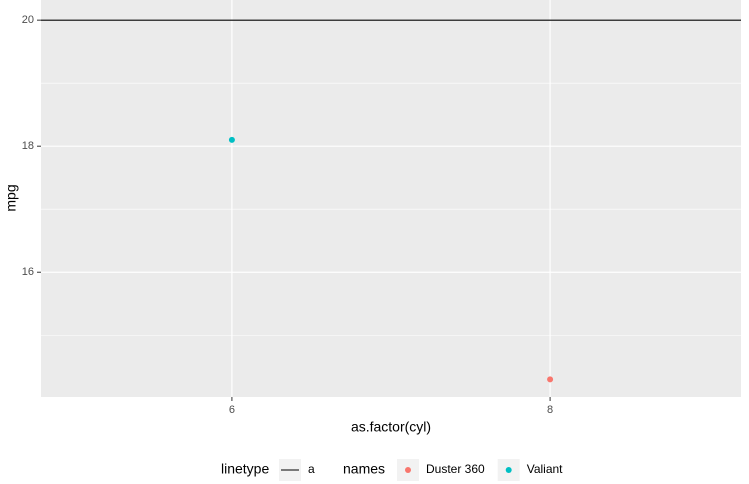  I want to click on legend-title: linetype, so click(245, 469).